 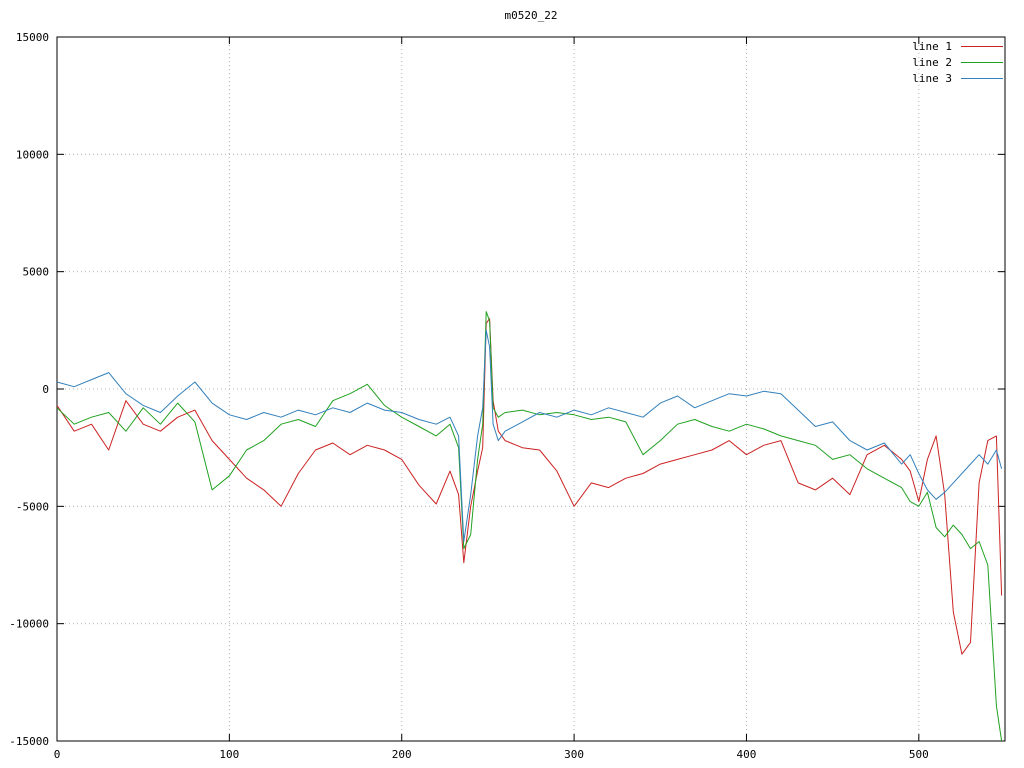 What do you see at coordinates (29, 624) in the screenshot?
I see `y-tick-label: -10000` at bounding box center [29, 624].